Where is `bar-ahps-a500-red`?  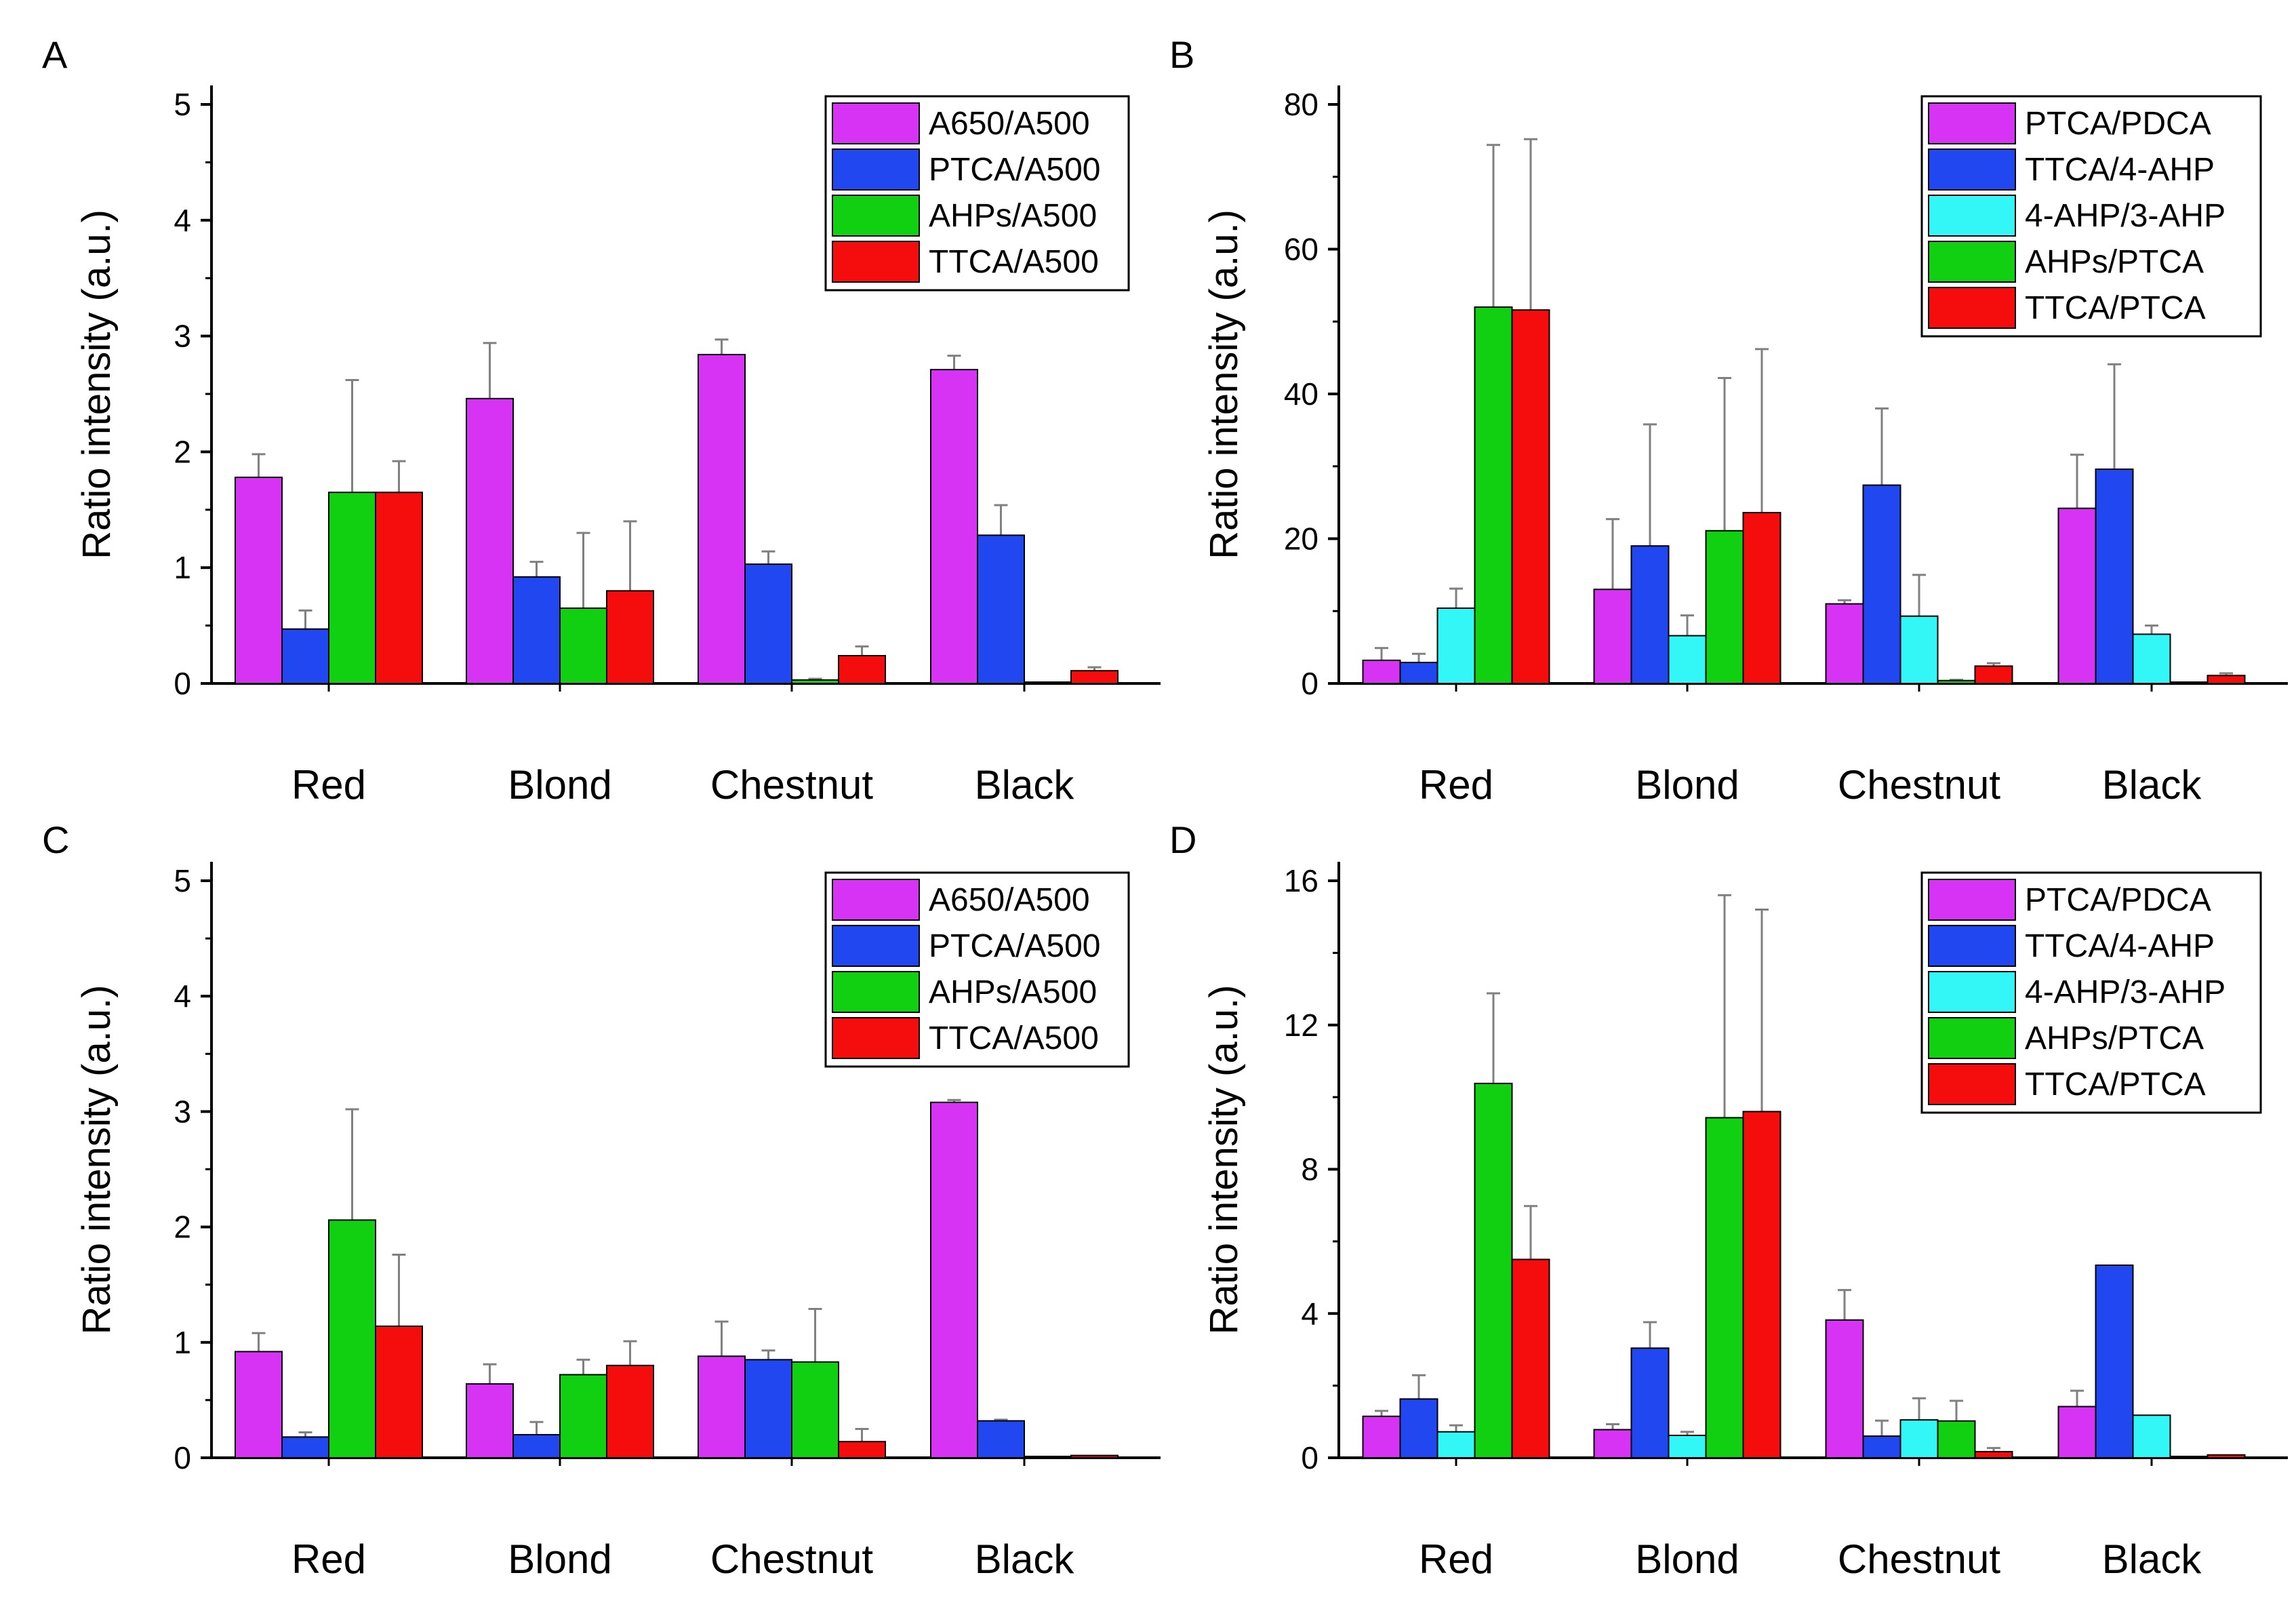
bar-ahps-a500-red is located at coordinates (352, 1338).